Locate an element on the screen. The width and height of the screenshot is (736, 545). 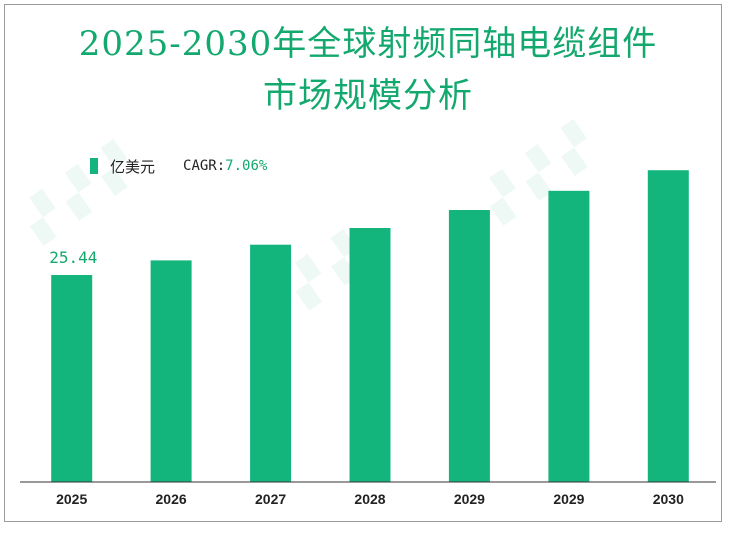
value-label: 25.44 is located at coordinates (73, 257).